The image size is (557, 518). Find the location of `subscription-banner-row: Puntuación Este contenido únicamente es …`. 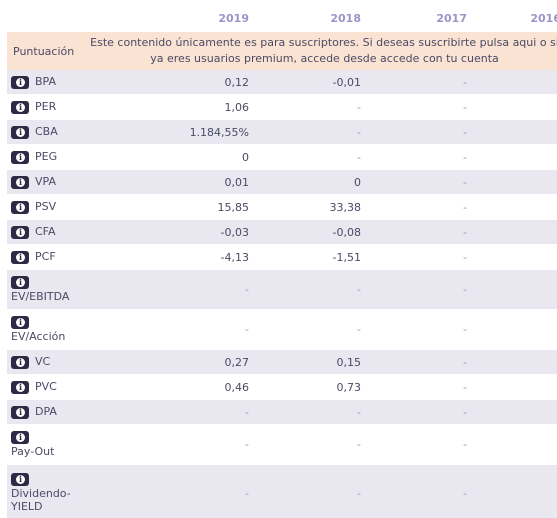

subscription-banner-row: Puntuación Este contenido únicamente es … is located at coordinates (282, 51).